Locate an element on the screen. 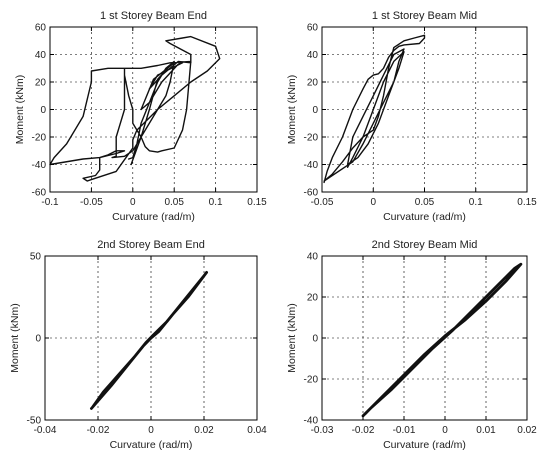  chart-title: 2nd Storey Beam End is located at coordinates (151, 245).